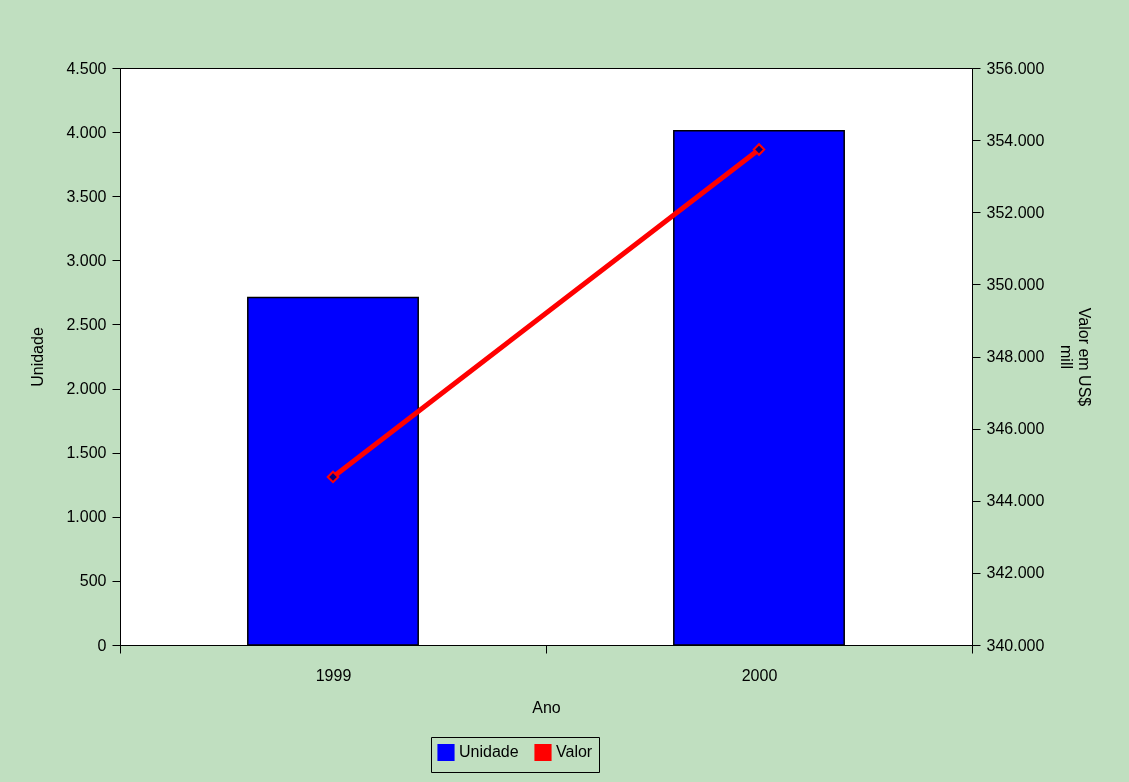 Image resolution: width=1129 pixels, height=782 pixels. I want to click on y2-tick-label: 342.000, so click(1015, 573).